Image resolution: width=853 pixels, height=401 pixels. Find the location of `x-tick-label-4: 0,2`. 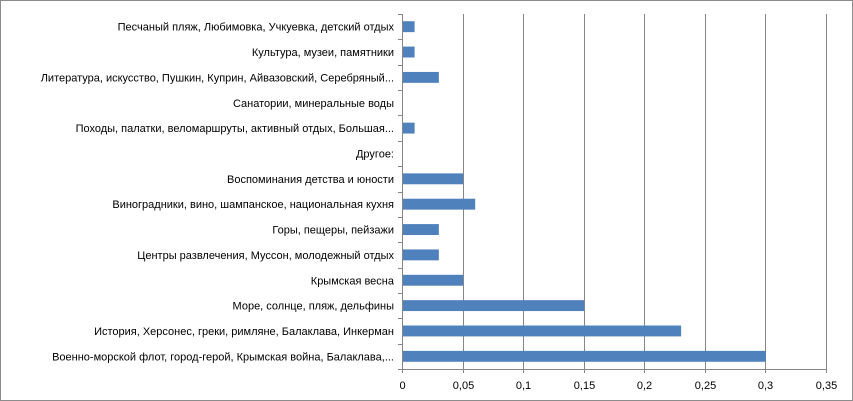

x-tick-label-4: 0,2 is located at coordinates (644, 386).